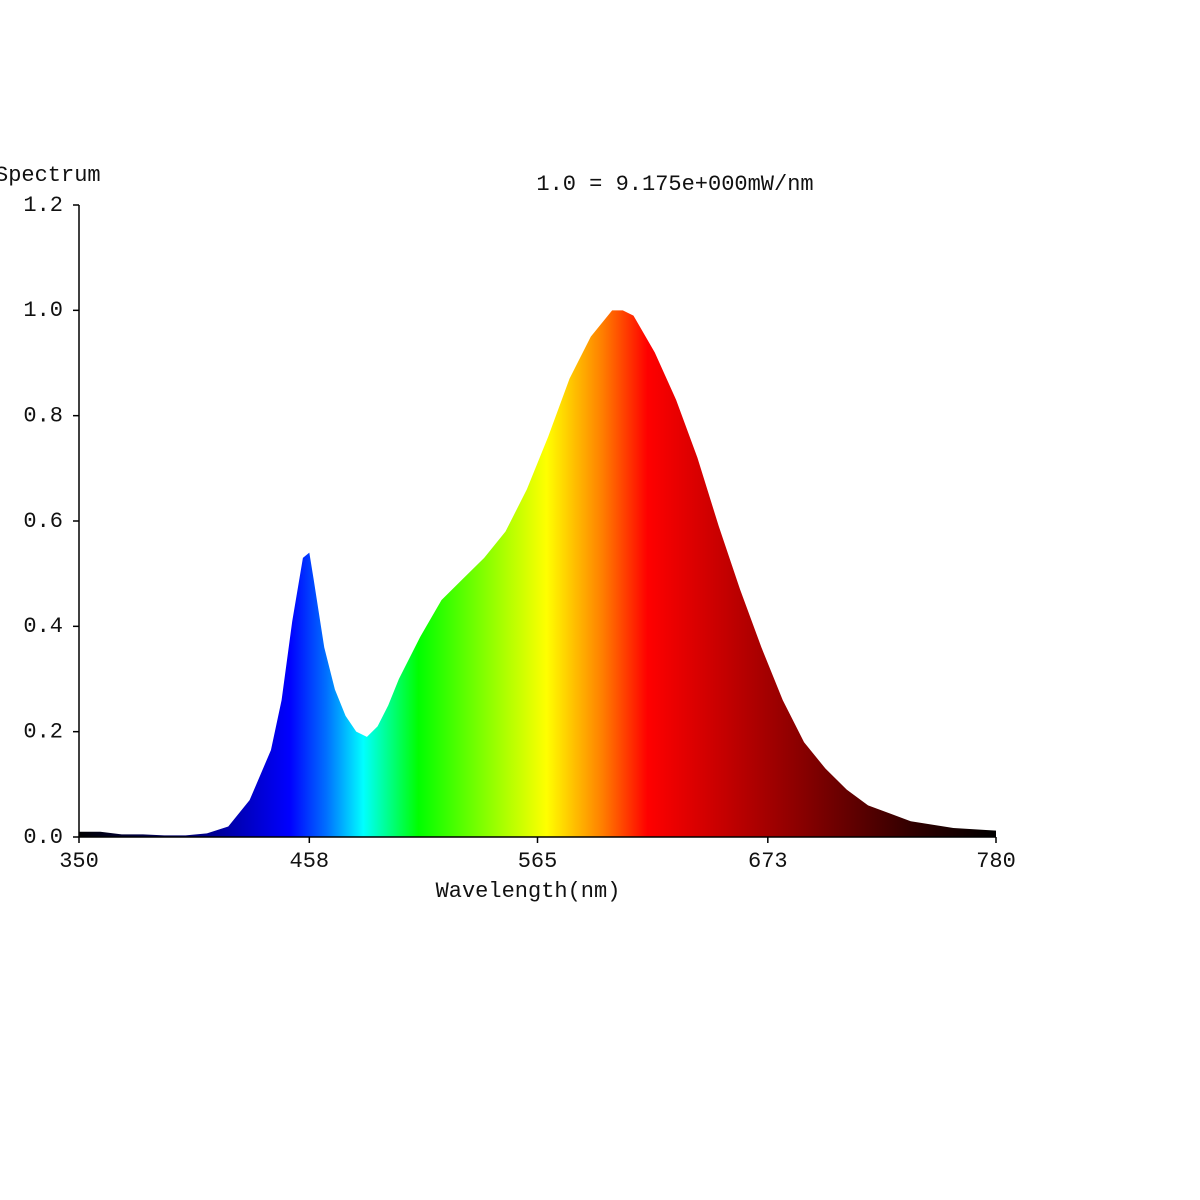  I want to click on x-tick-label: 565, so click(538, 861).